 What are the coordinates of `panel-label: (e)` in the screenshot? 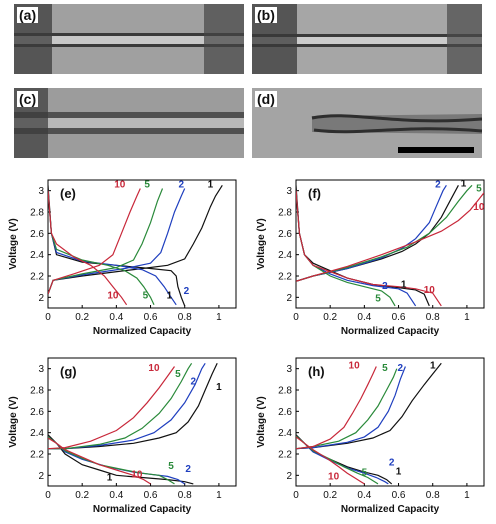 It's located at (68, 193).